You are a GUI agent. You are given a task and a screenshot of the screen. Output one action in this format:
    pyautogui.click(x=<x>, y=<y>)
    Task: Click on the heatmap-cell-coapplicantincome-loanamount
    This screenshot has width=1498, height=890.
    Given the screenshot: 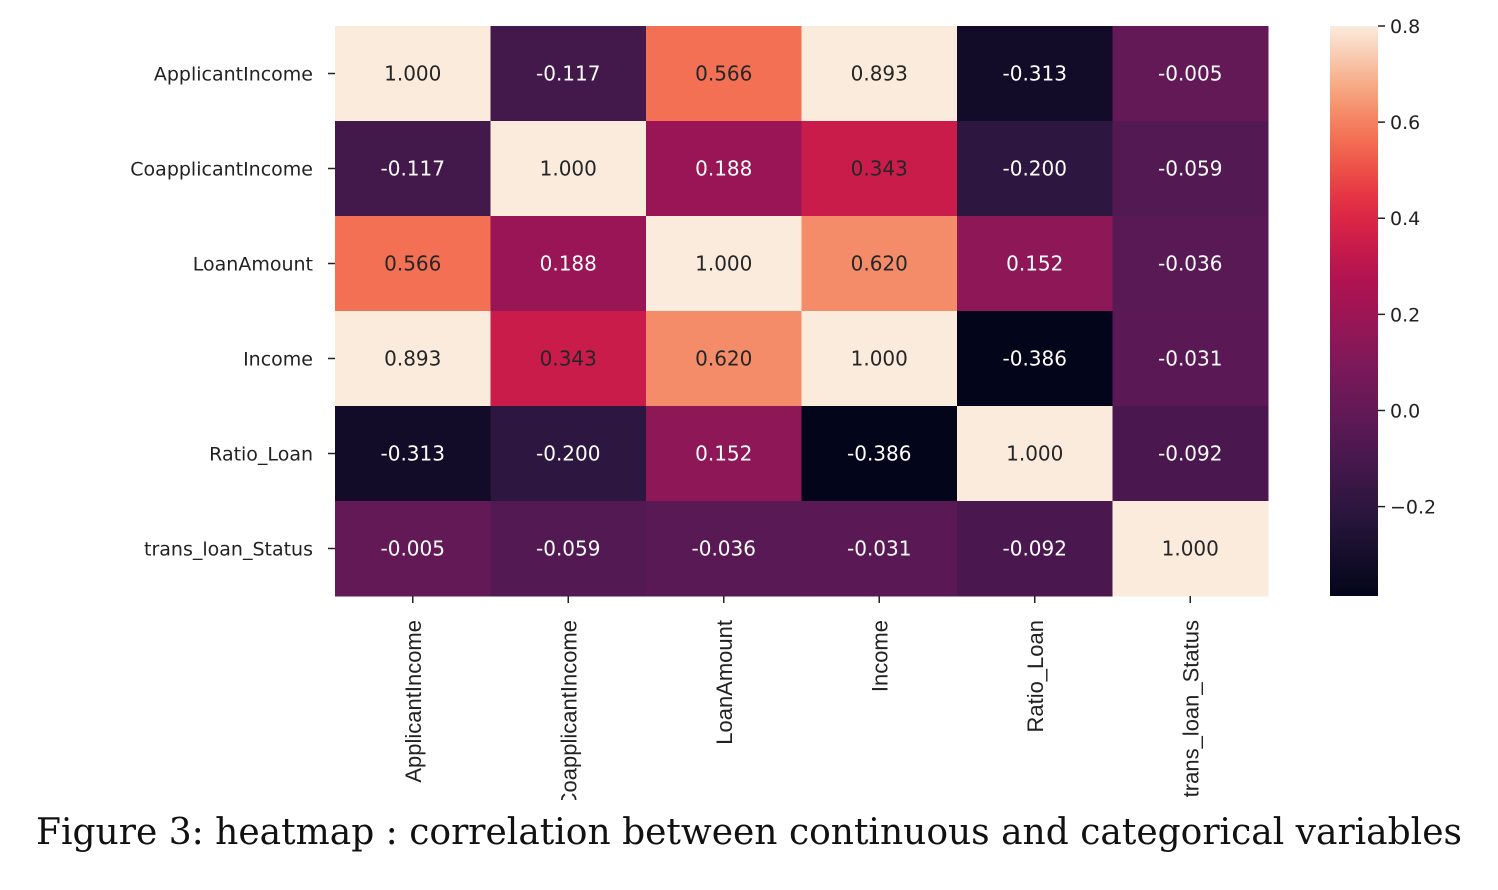 What is the action you would take?
    pyautogui.click(x=724, y=169)
    